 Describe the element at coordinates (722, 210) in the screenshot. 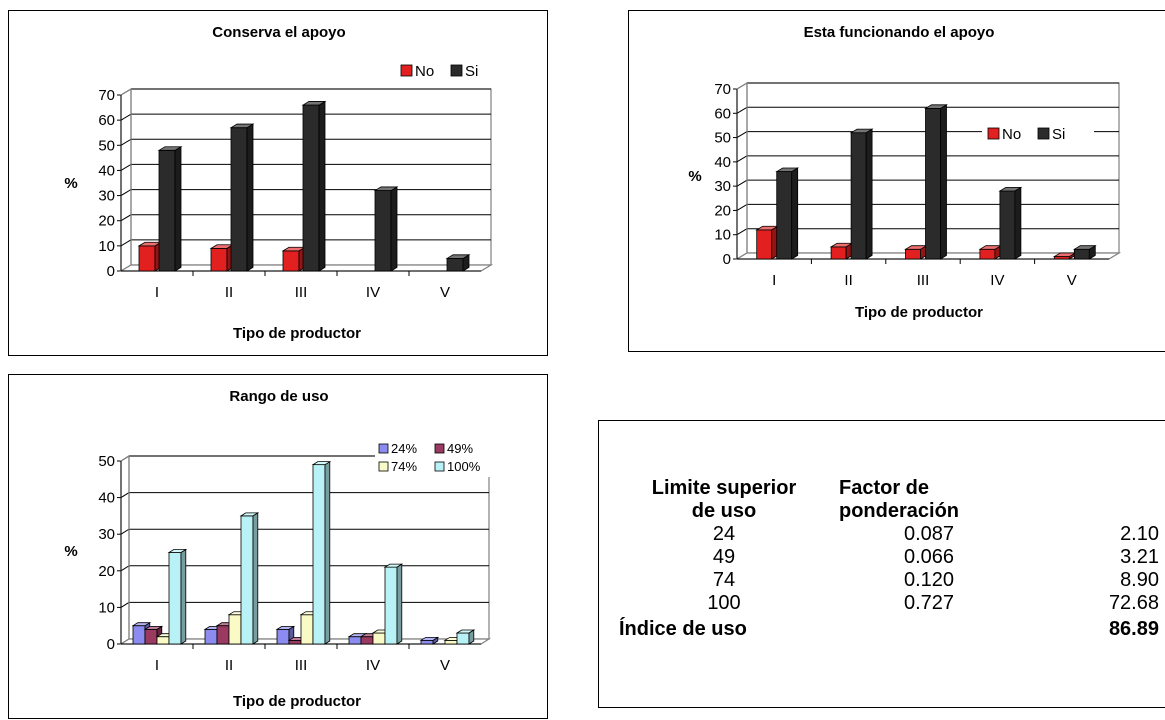

I see `y-tick-label: 20` at that location.